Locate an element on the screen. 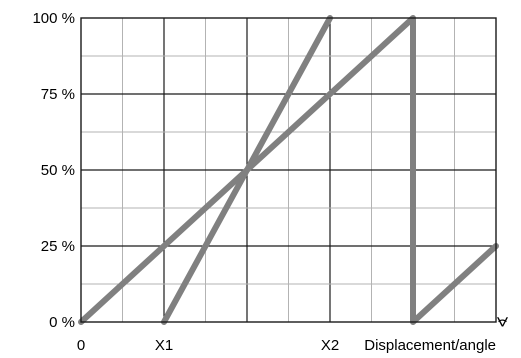 Image resolution: width=521 pixels, height=358 pixels. x-tick-labels: 0 X1 X2 is located at coordinates (208, 345).